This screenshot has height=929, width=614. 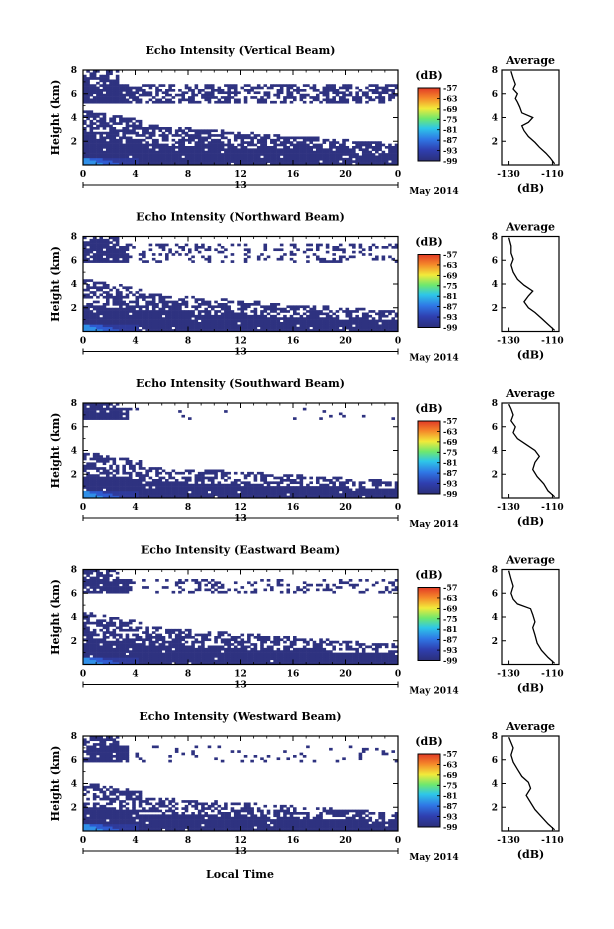 I want to click on colorbar, so click(x=429, y=291).